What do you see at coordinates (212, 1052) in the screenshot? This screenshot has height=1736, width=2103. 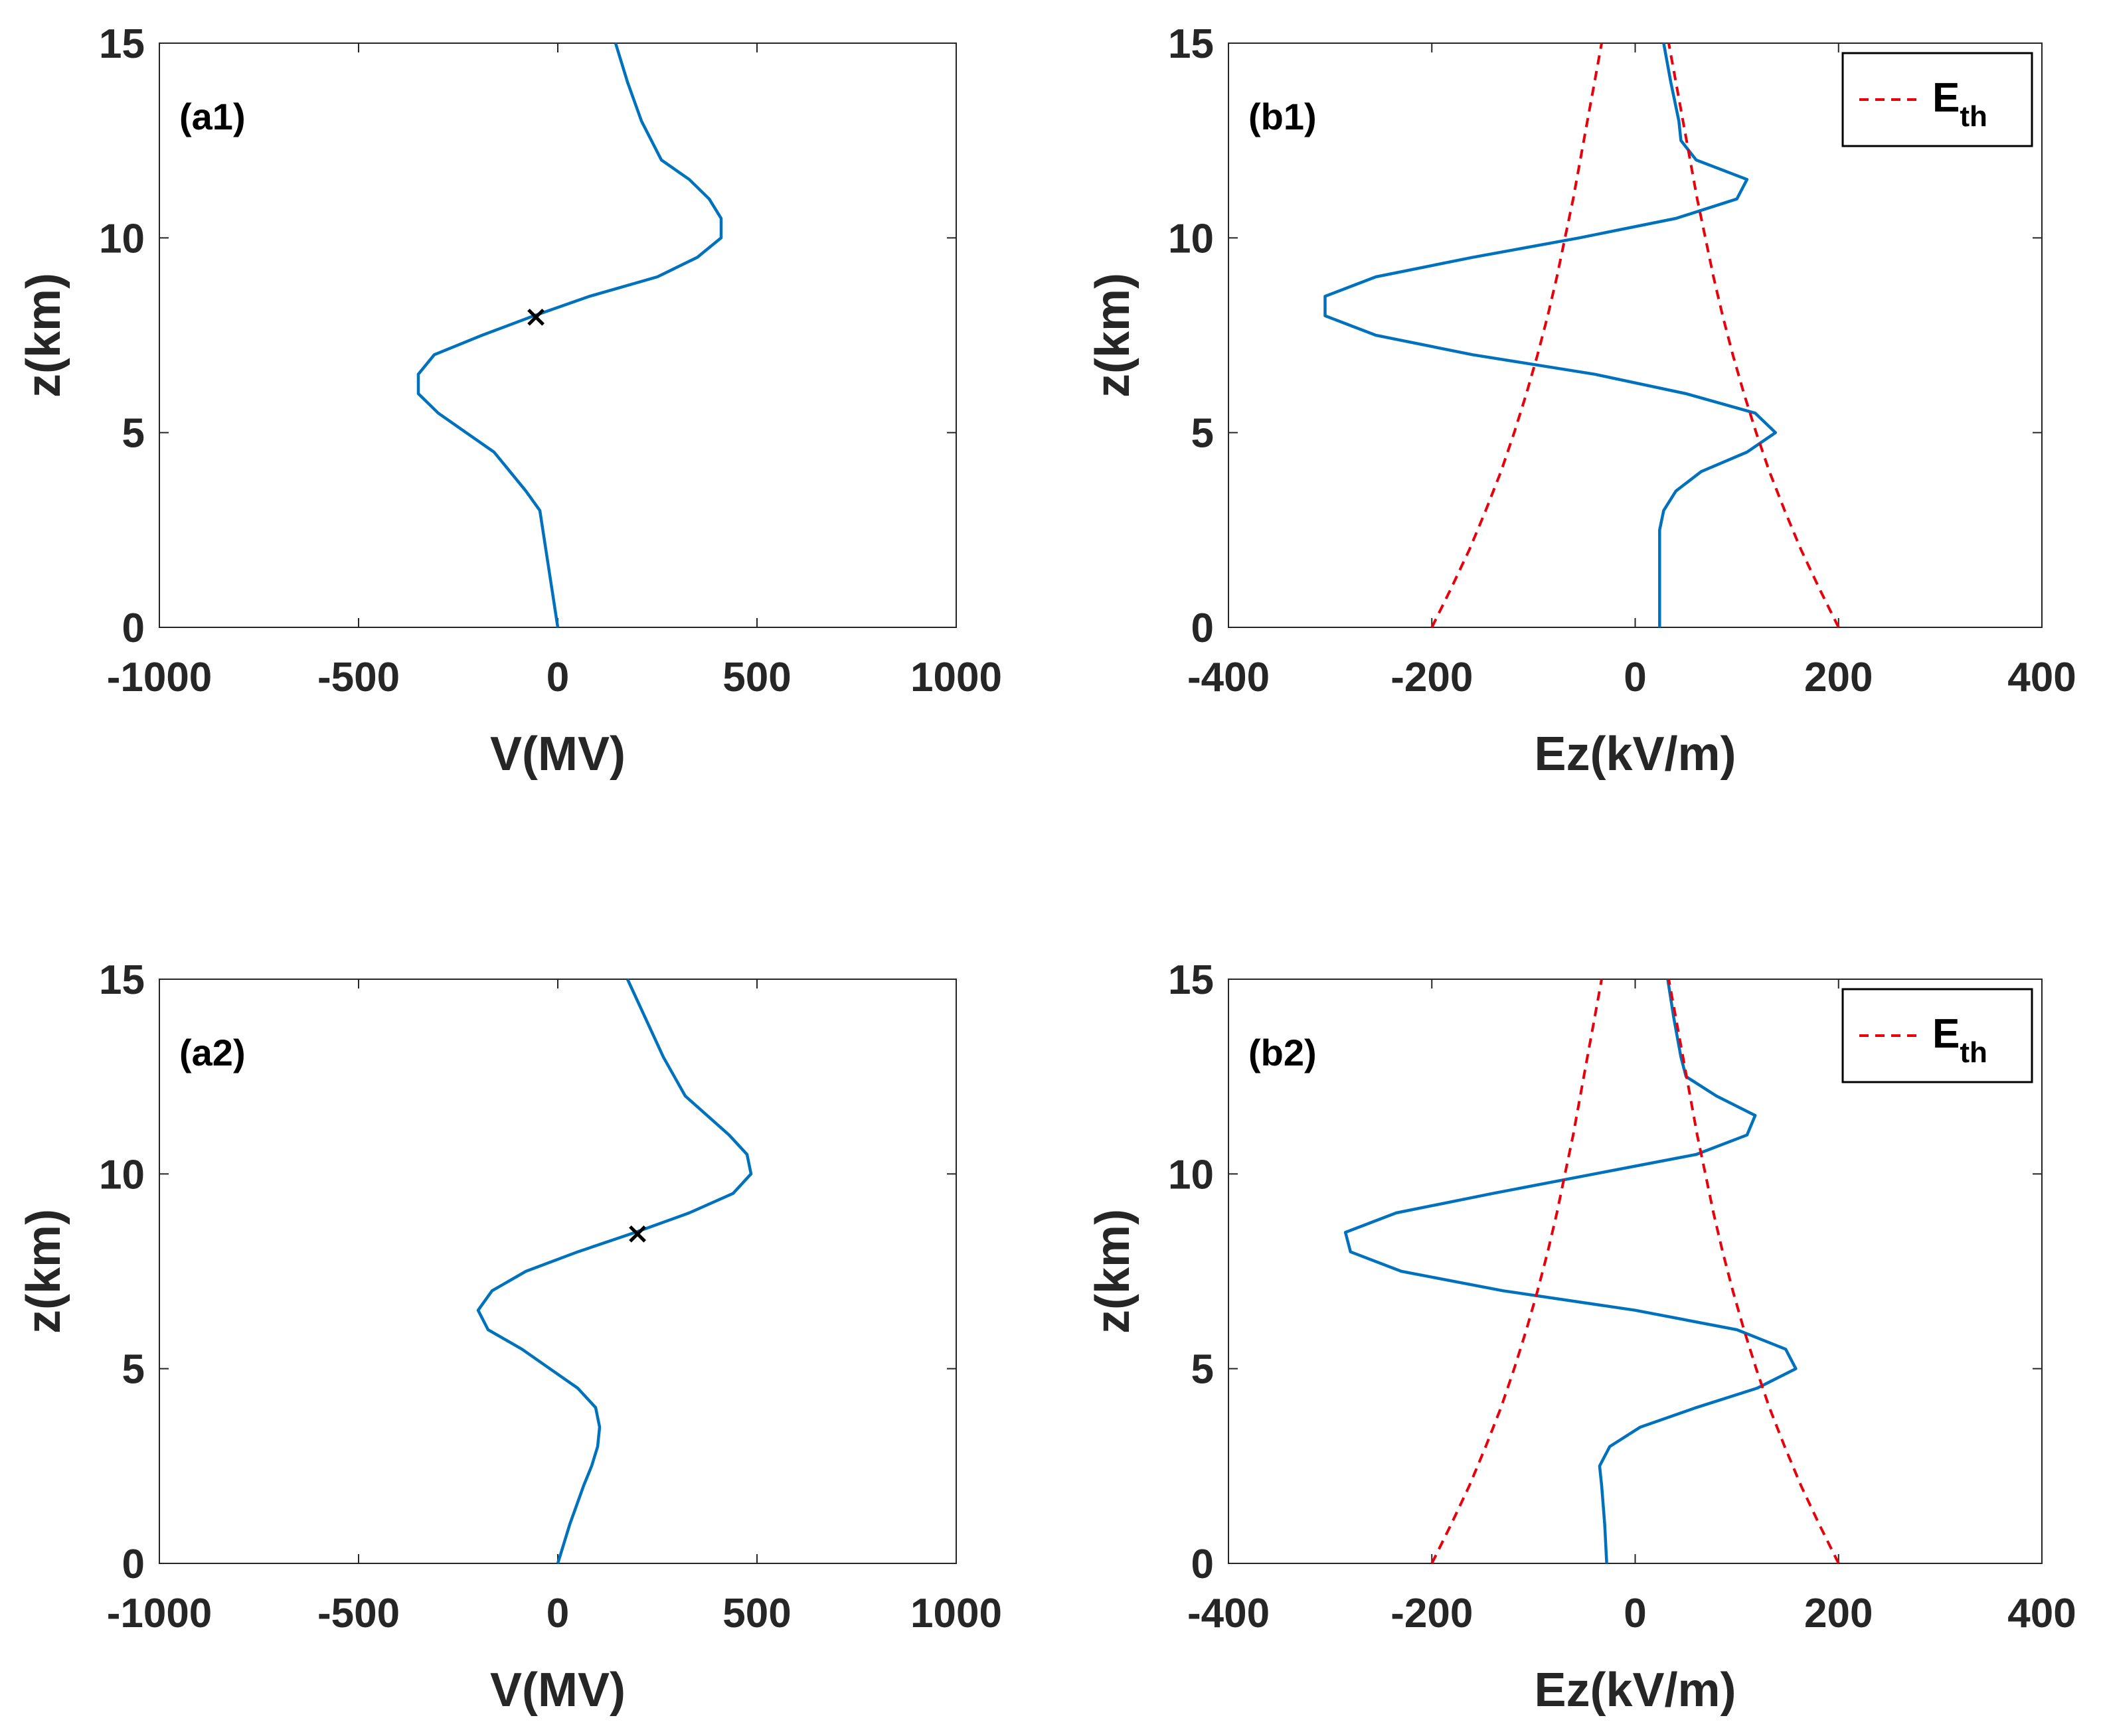 I see `panel-label: (a2)` at bounding box center [212, 1052].